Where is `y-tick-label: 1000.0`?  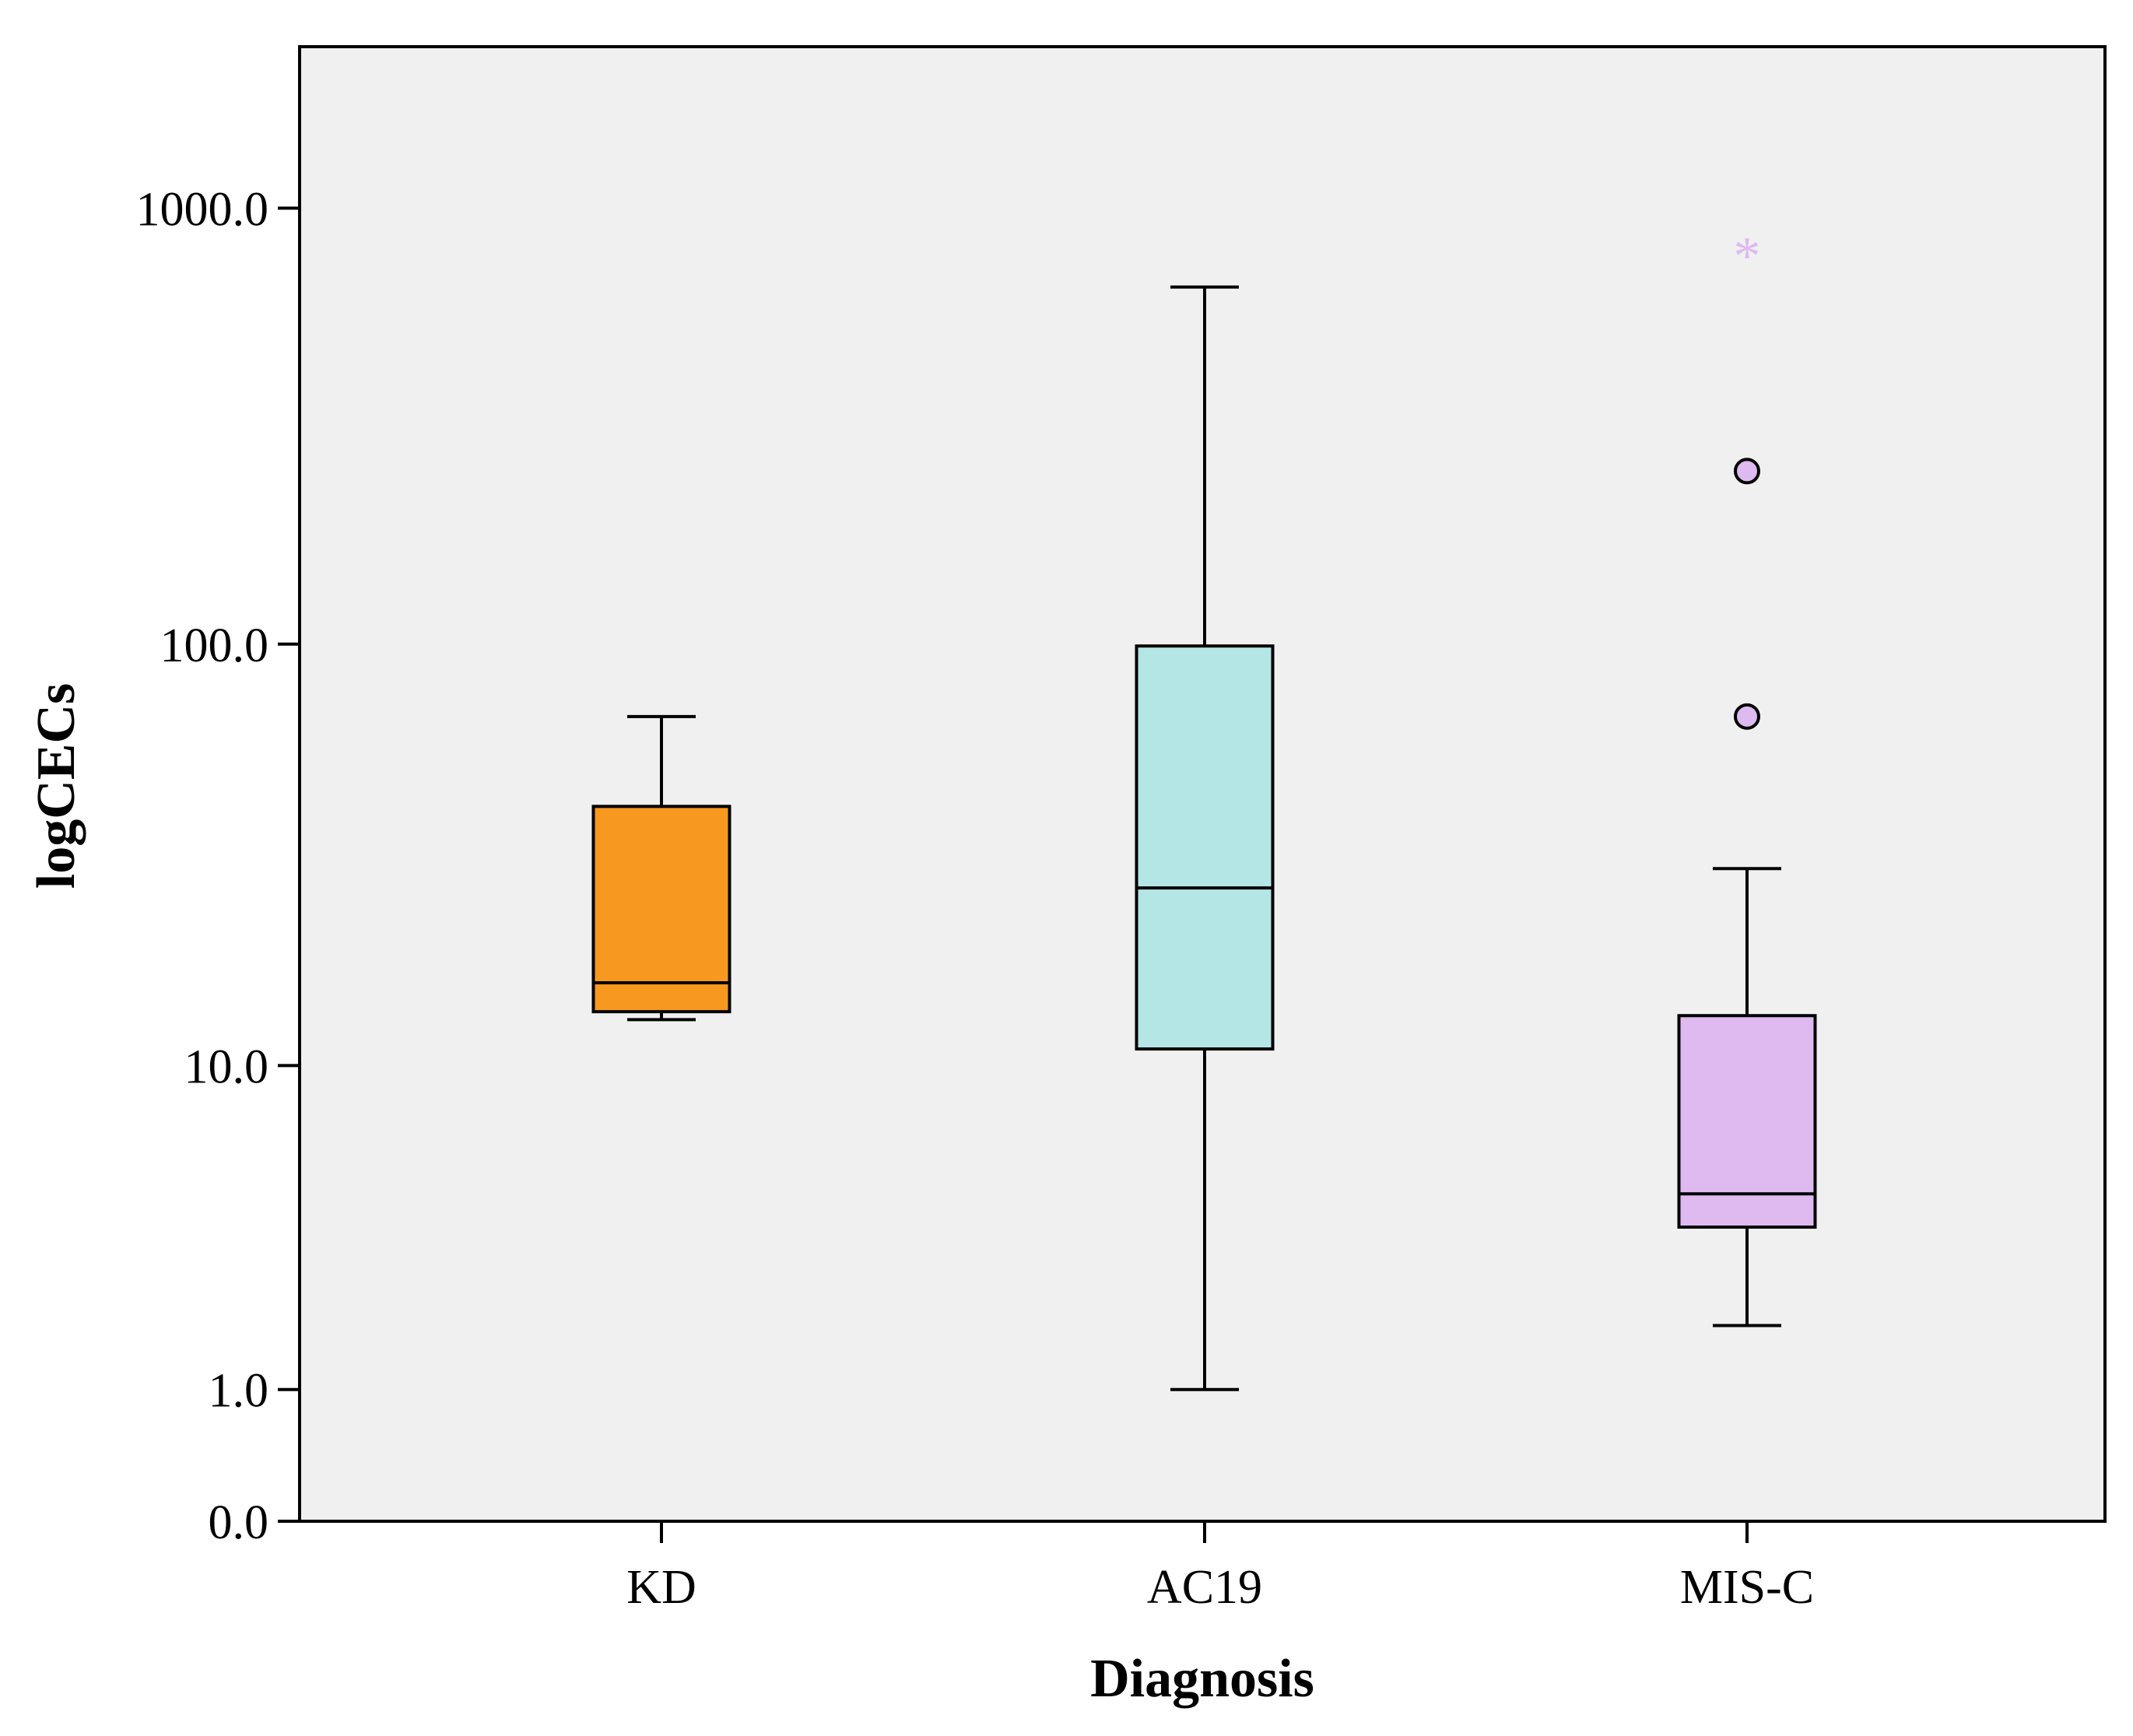
y-tick-label: 1000.0 is located at coordinates (202, 210).